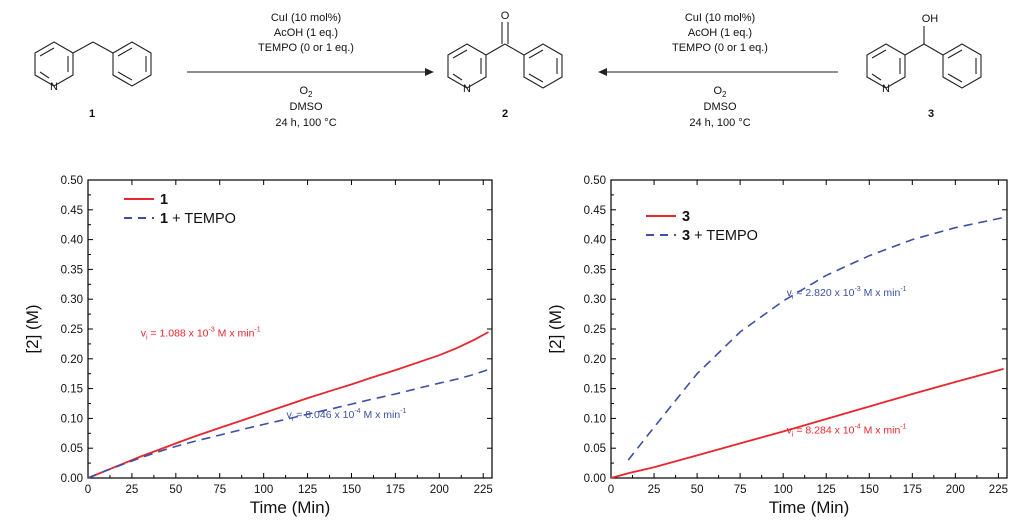  I want to click on right-condition-2: AcOH (1 eq.), so click(720, 33).